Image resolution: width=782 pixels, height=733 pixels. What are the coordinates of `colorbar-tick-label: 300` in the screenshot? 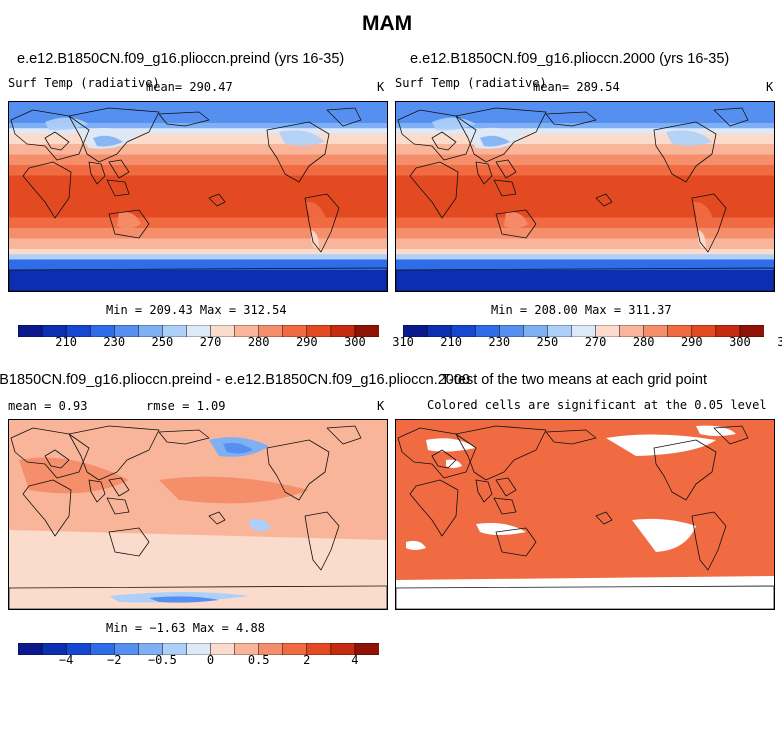 It's located at (740, 342).